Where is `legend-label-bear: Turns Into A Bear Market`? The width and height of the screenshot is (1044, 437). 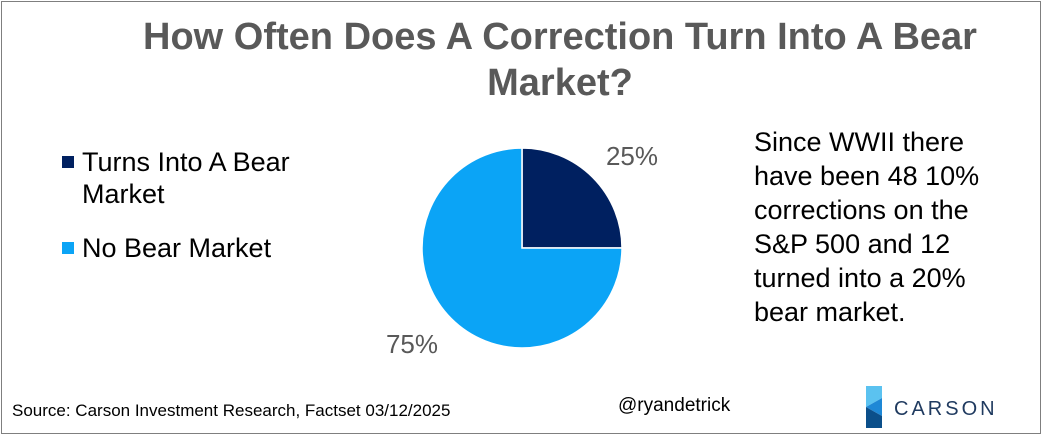
legend-label-bear: Turns Into A Bear Market is located at coordinates (186, 178).